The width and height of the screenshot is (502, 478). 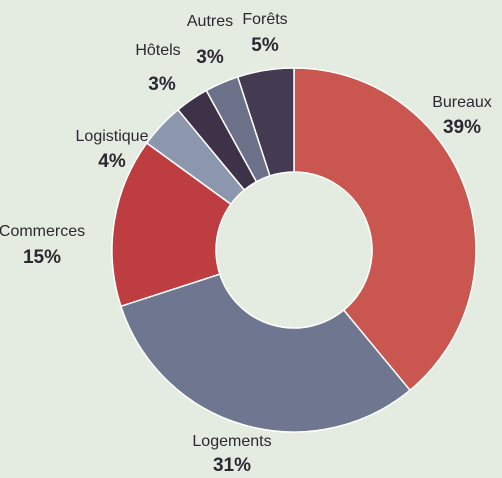 What do you see at coordinates (231, 441) in the screenshot?
I see `category-label: Logements` at bounding box center [231, 441].